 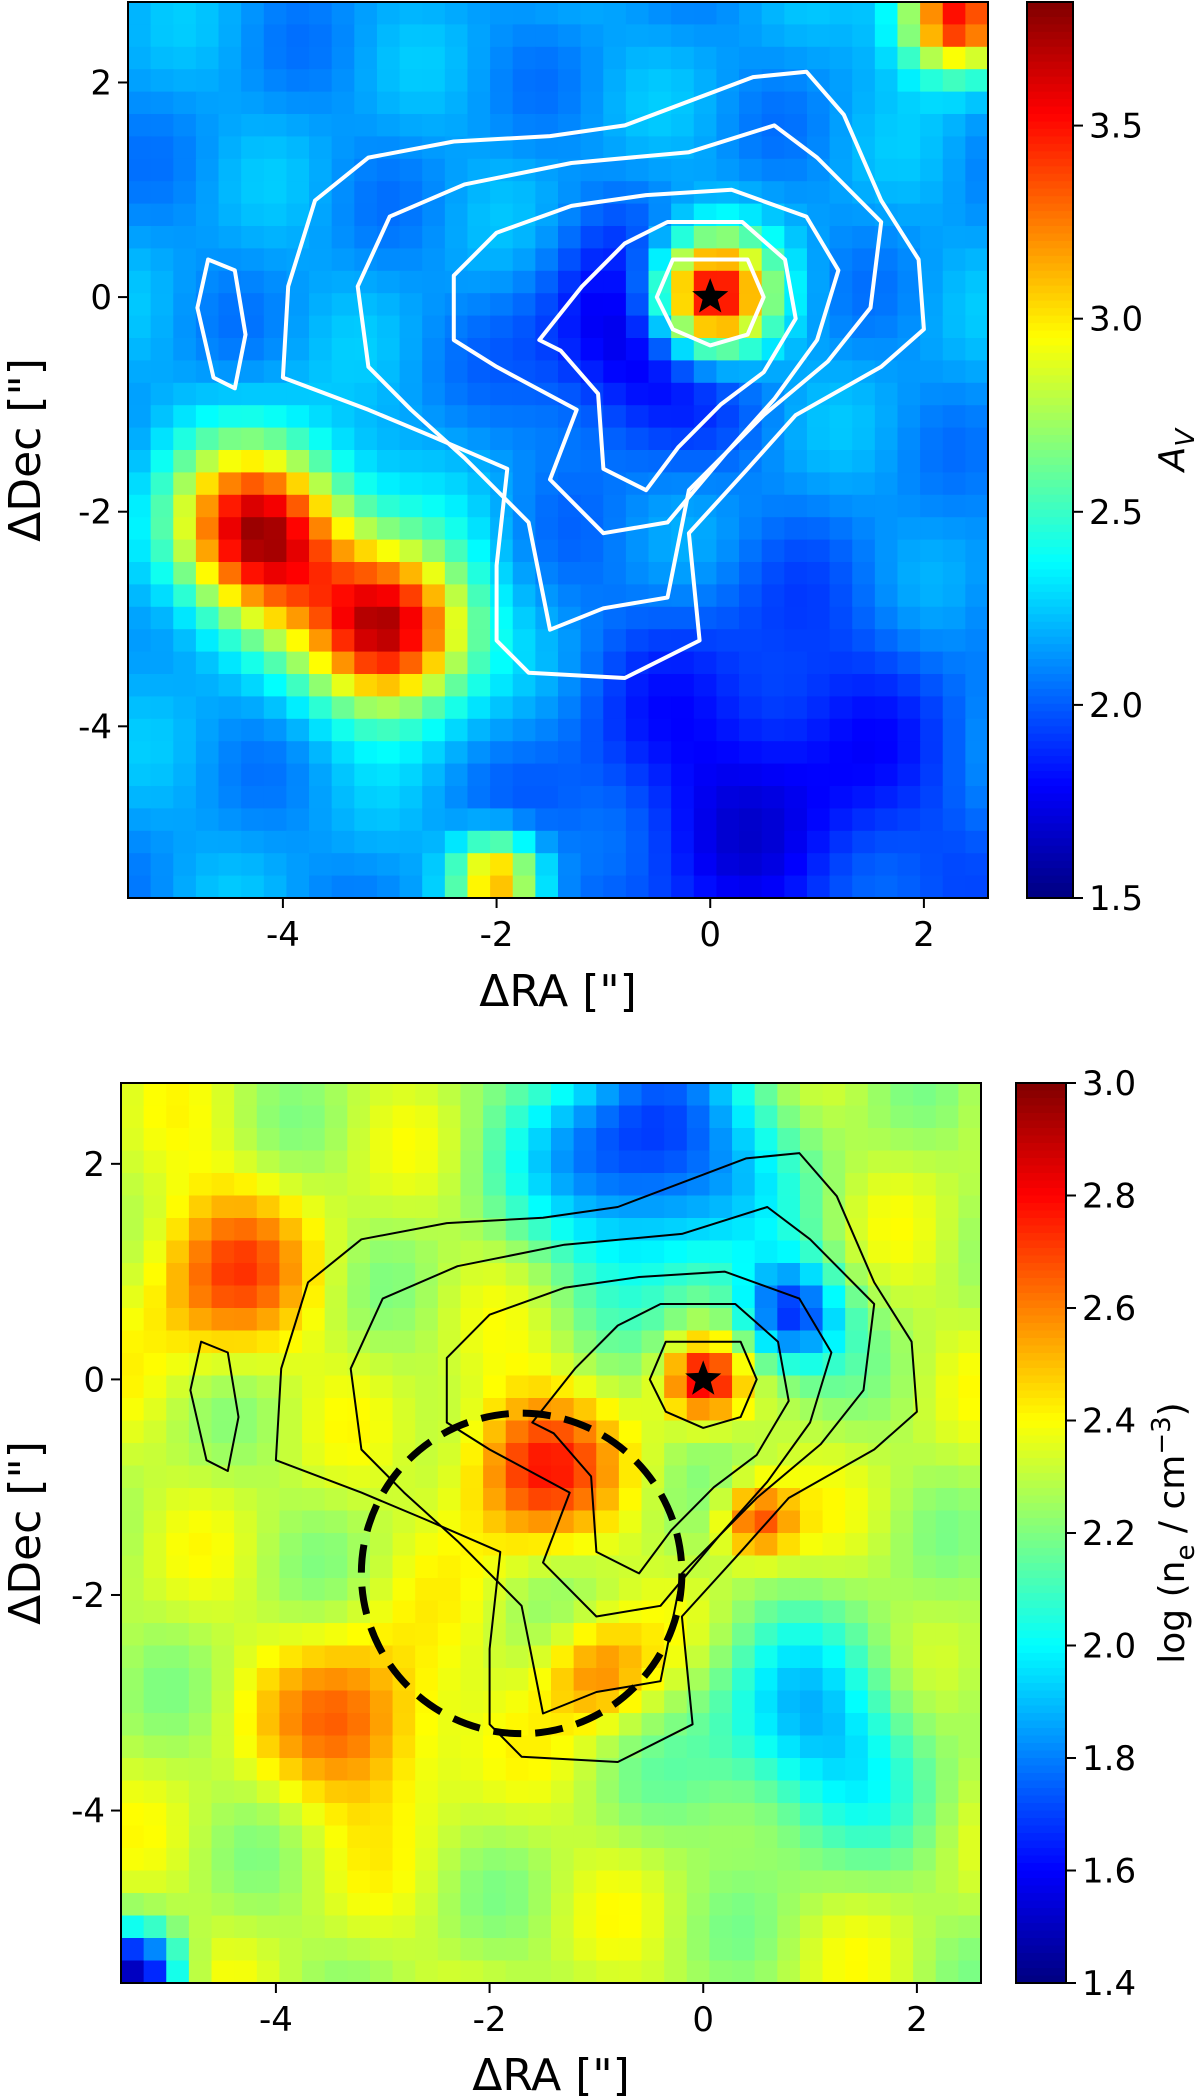 I want to click on bottom-x-axis-label: ΔRA ["], so click(x=551, y=2074).